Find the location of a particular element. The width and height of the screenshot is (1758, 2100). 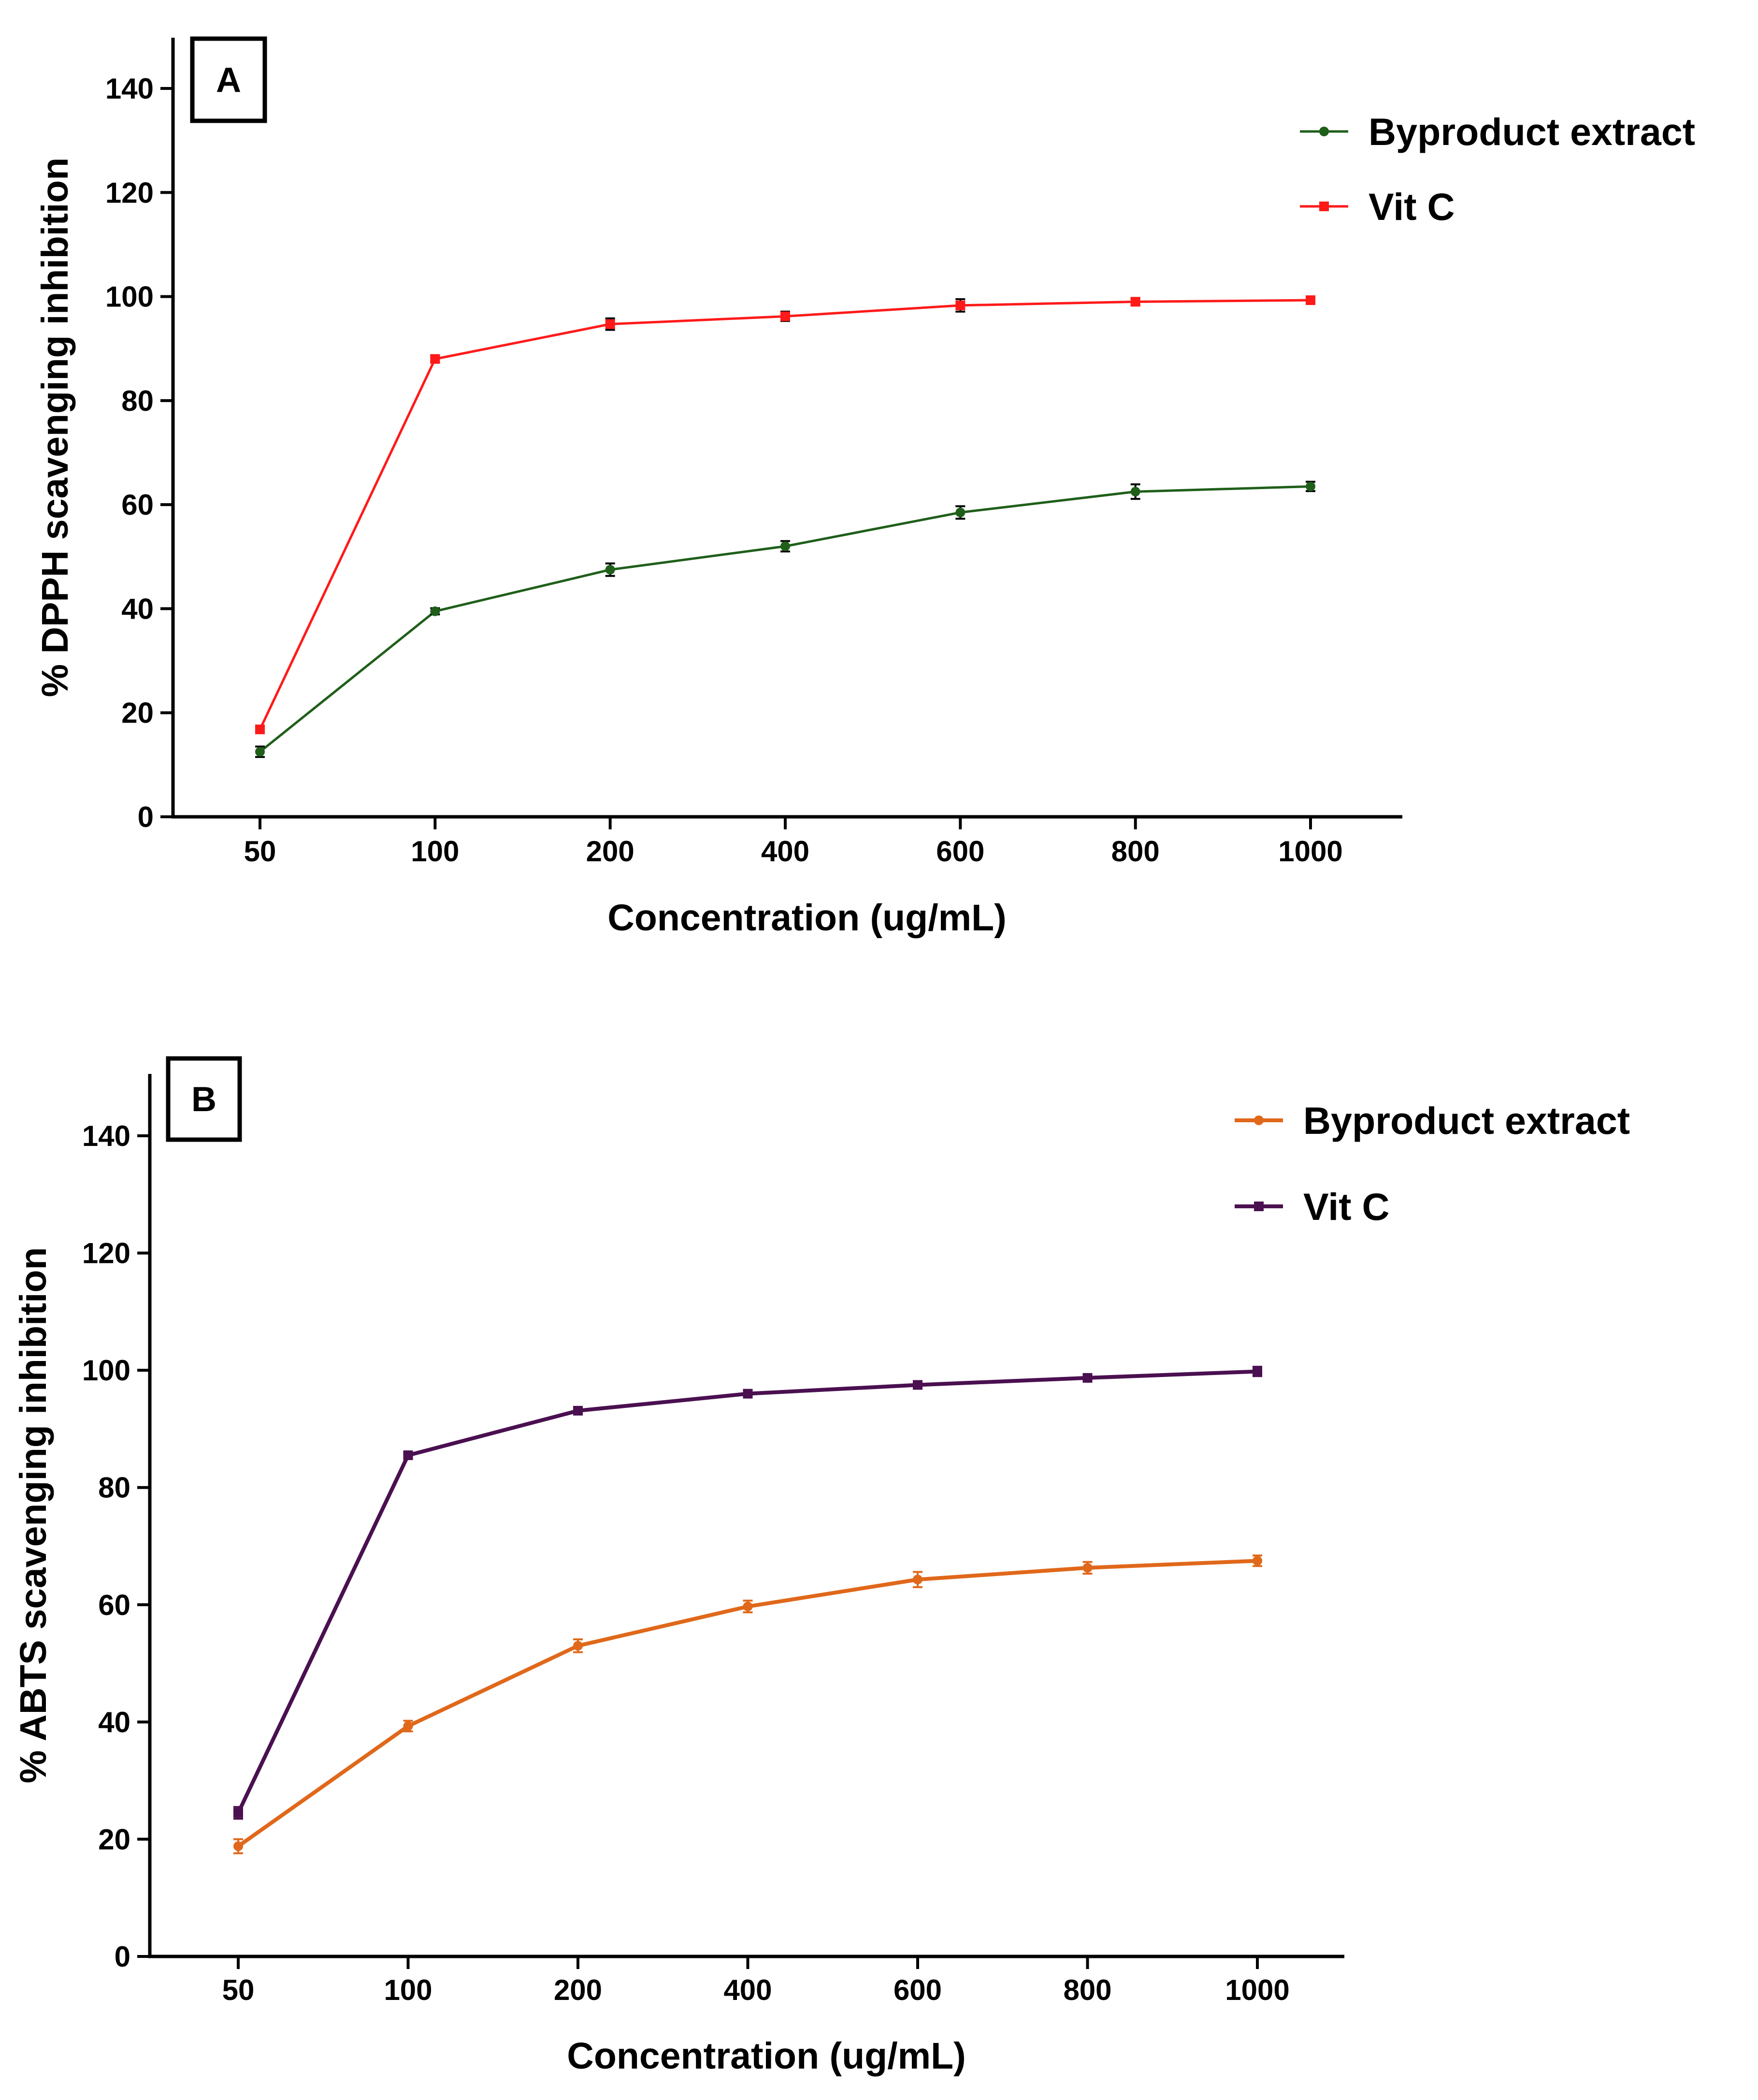

panel-label: A is located at coordinates (229, 80).